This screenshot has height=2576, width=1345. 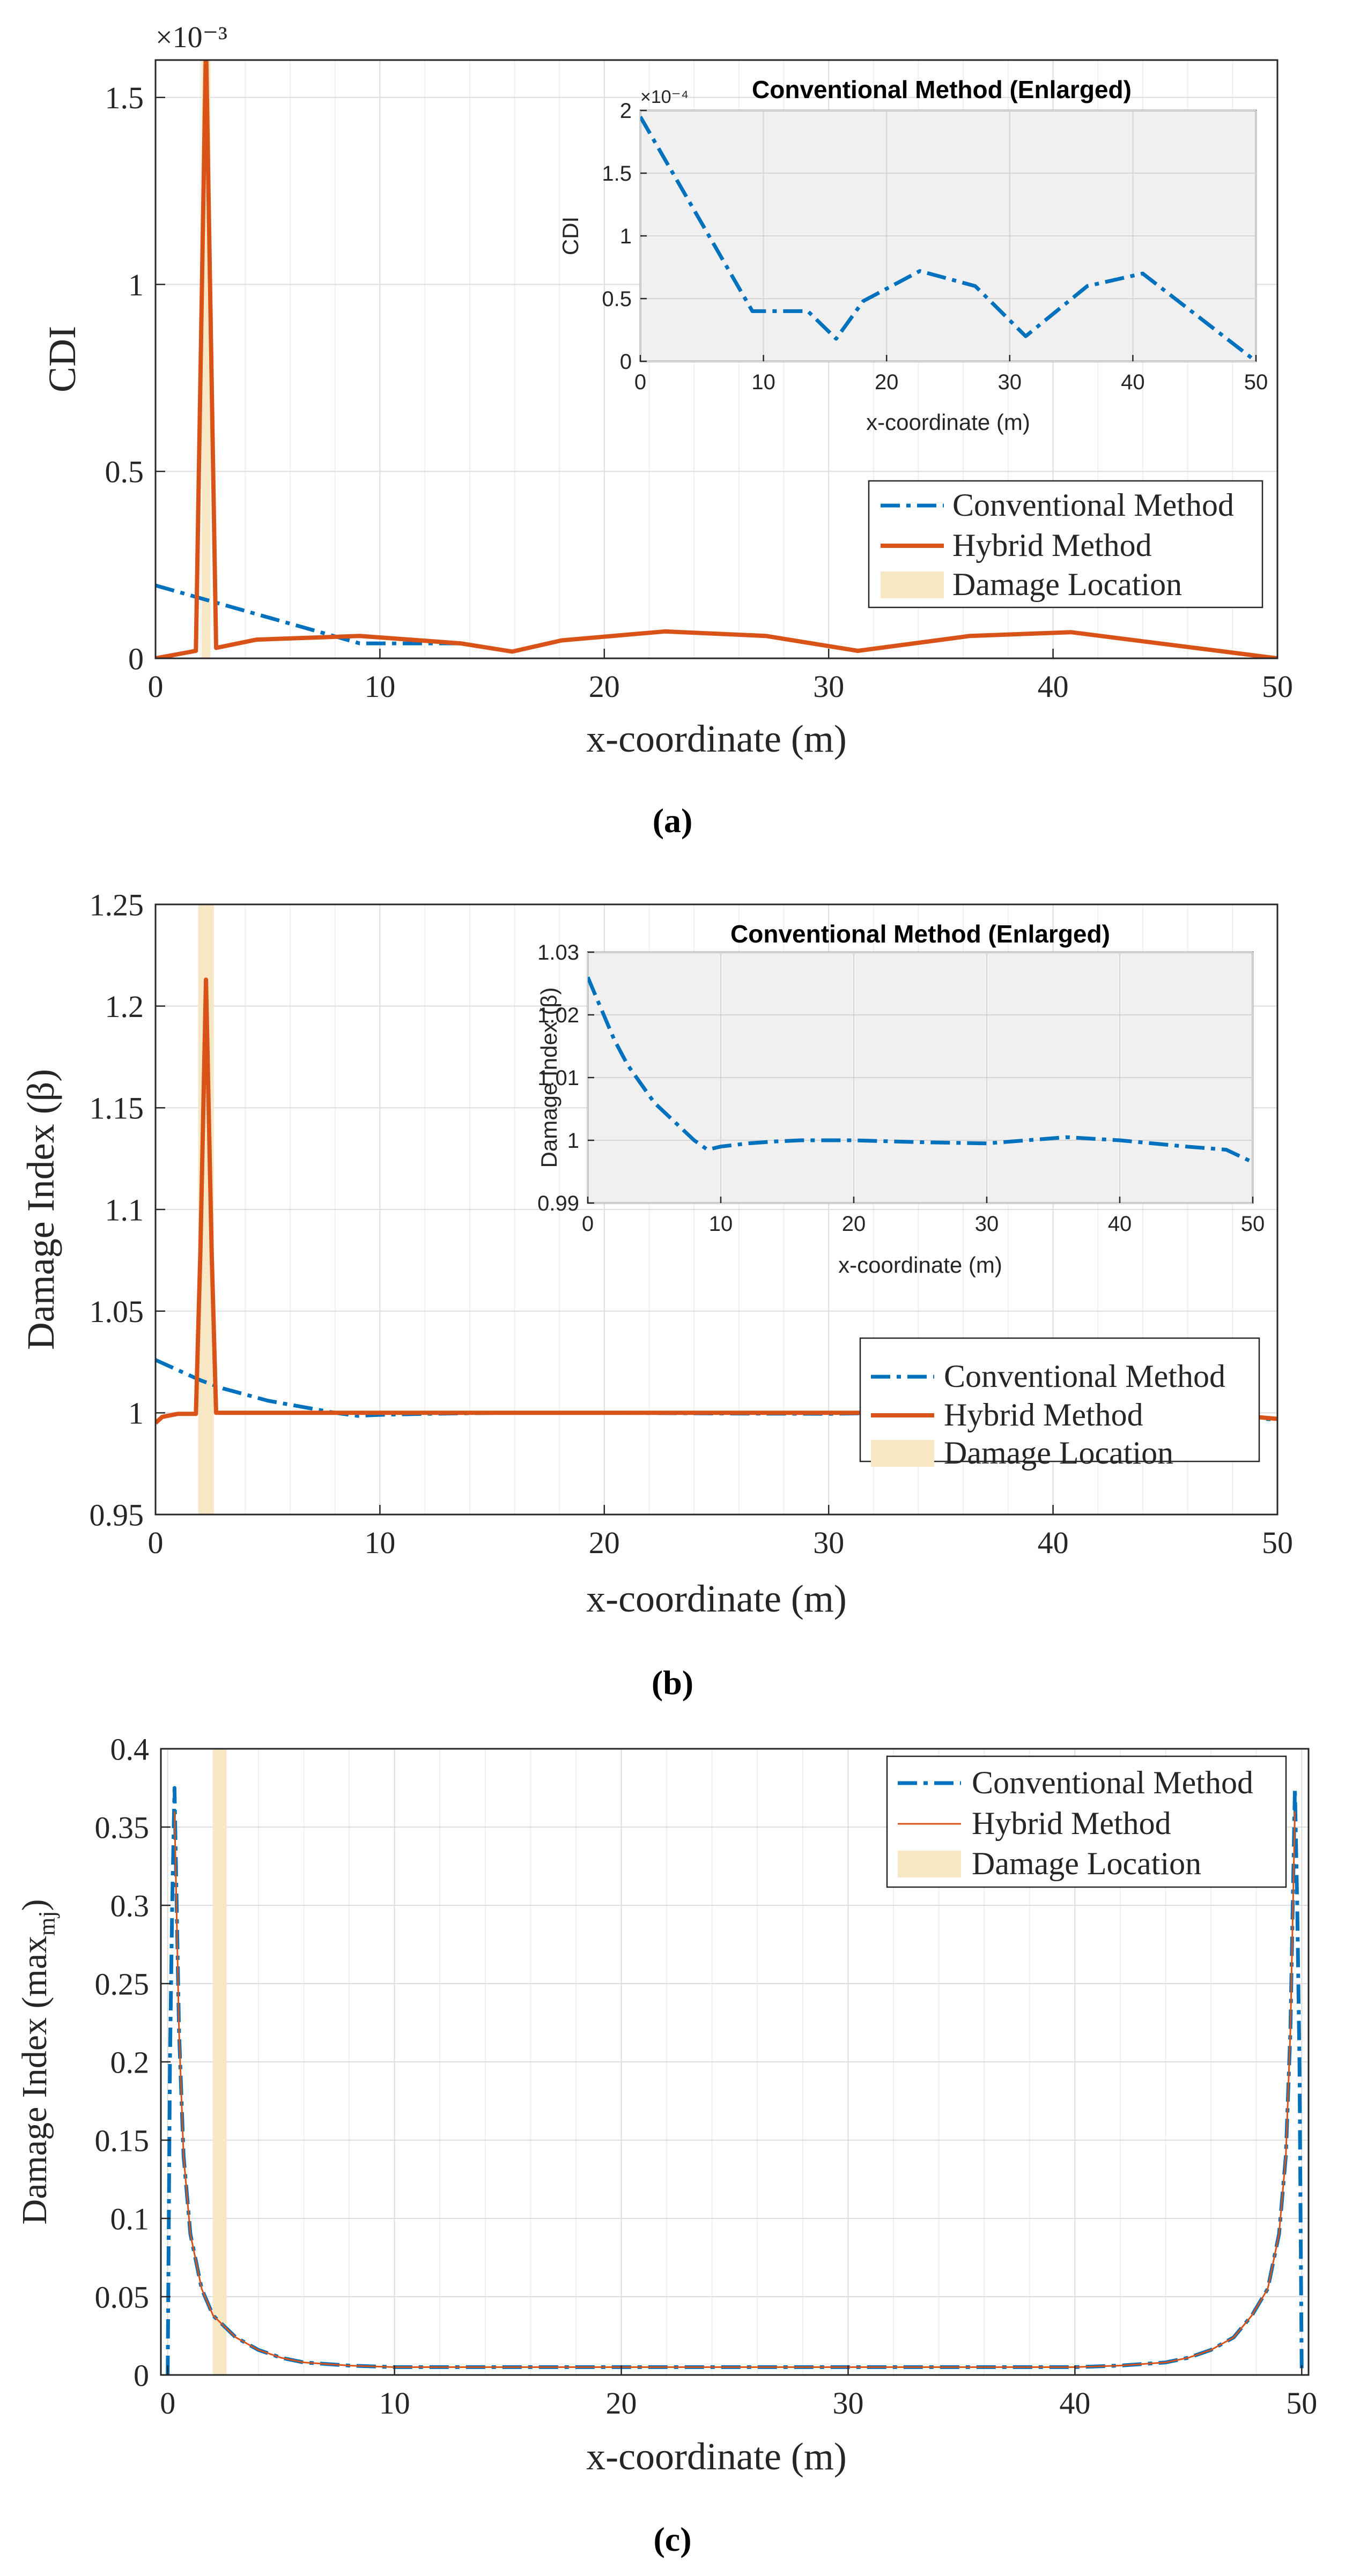 What do you see at coordinates (617, 174) in the screenshot?
I see `y-tick-label: 1.5` at bounding box center [617, 174].